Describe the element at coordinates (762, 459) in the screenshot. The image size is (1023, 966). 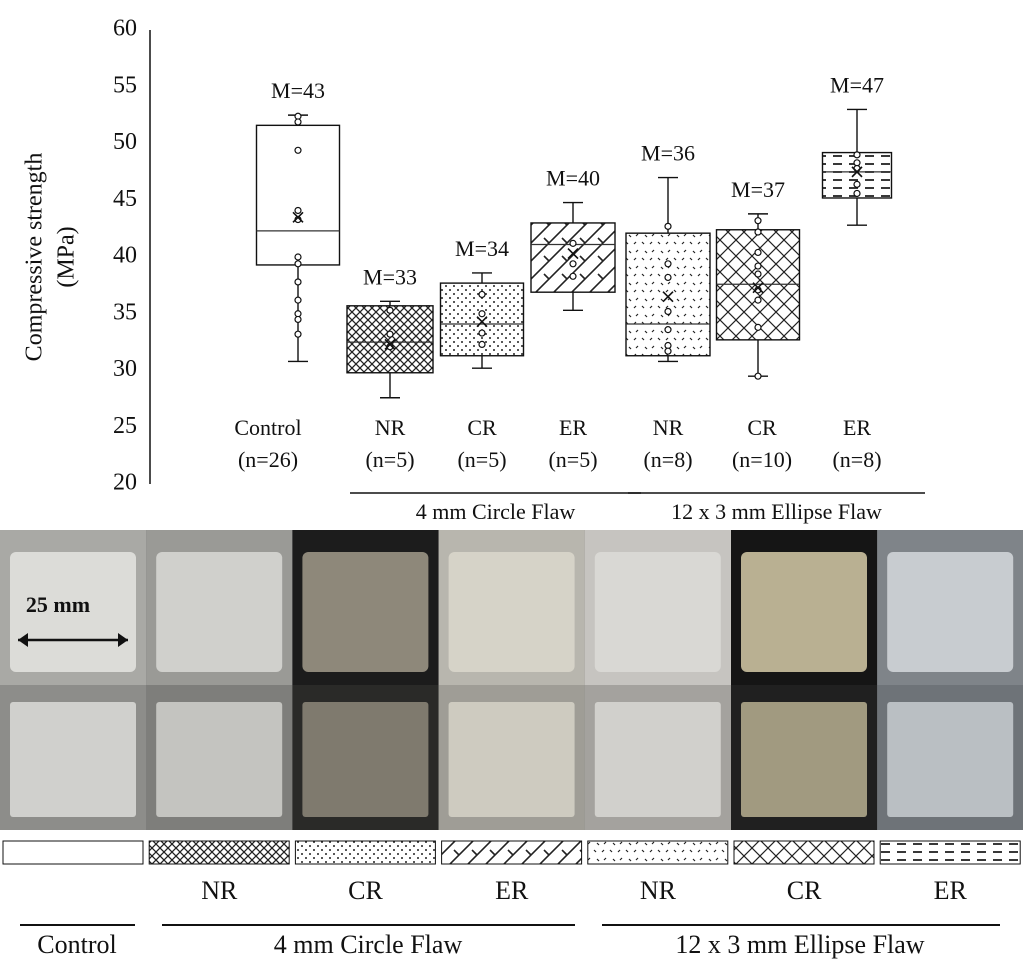
I see `n-label: (n=10)` at that location.